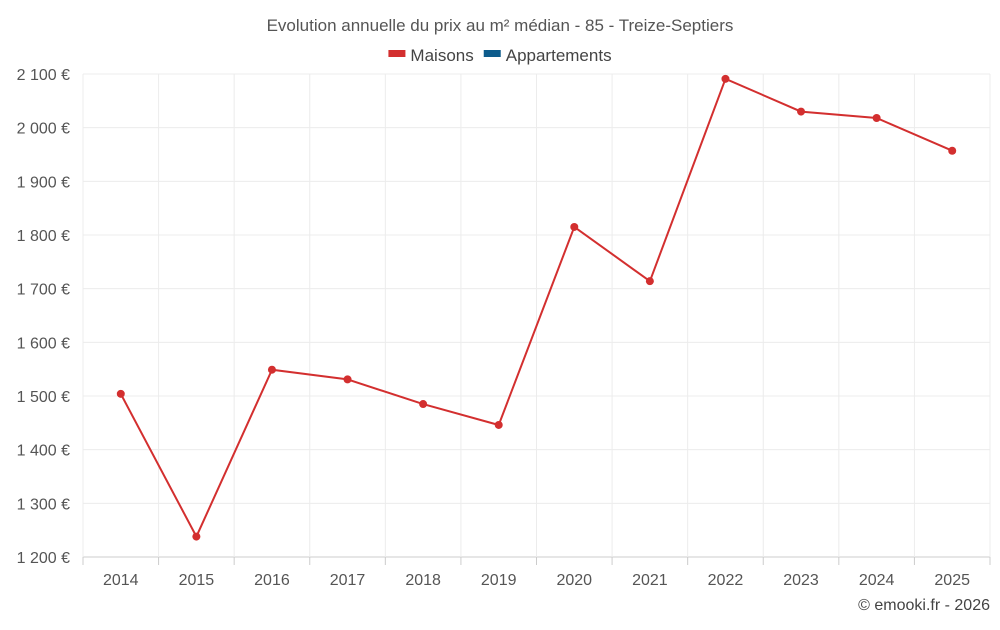  I want to click on x-tick-label: 2025, so click(952, 580).